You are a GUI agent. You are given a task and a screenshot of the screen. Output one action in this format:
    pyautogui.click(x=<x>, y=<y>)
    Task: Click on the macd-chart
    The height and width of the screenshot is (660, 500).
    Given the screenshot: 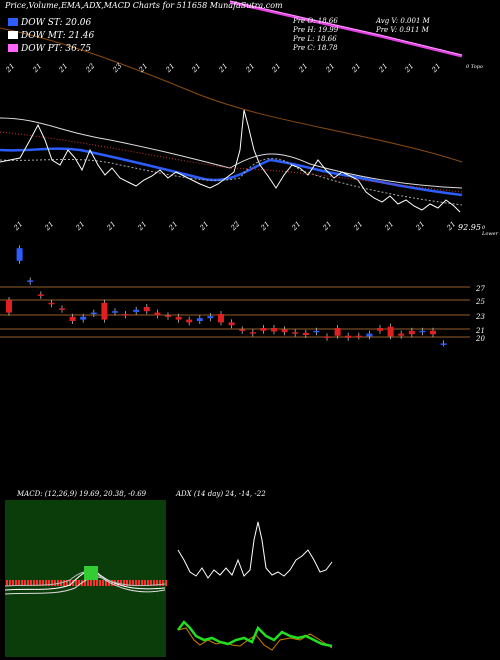 What is the action you would take?
    pyautogui.click(x=85, y=578)
    